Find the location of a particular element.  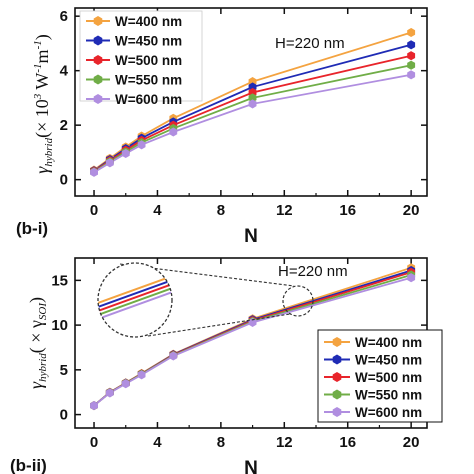

panel-label: (b-i) is located at coordinates (32, 228).